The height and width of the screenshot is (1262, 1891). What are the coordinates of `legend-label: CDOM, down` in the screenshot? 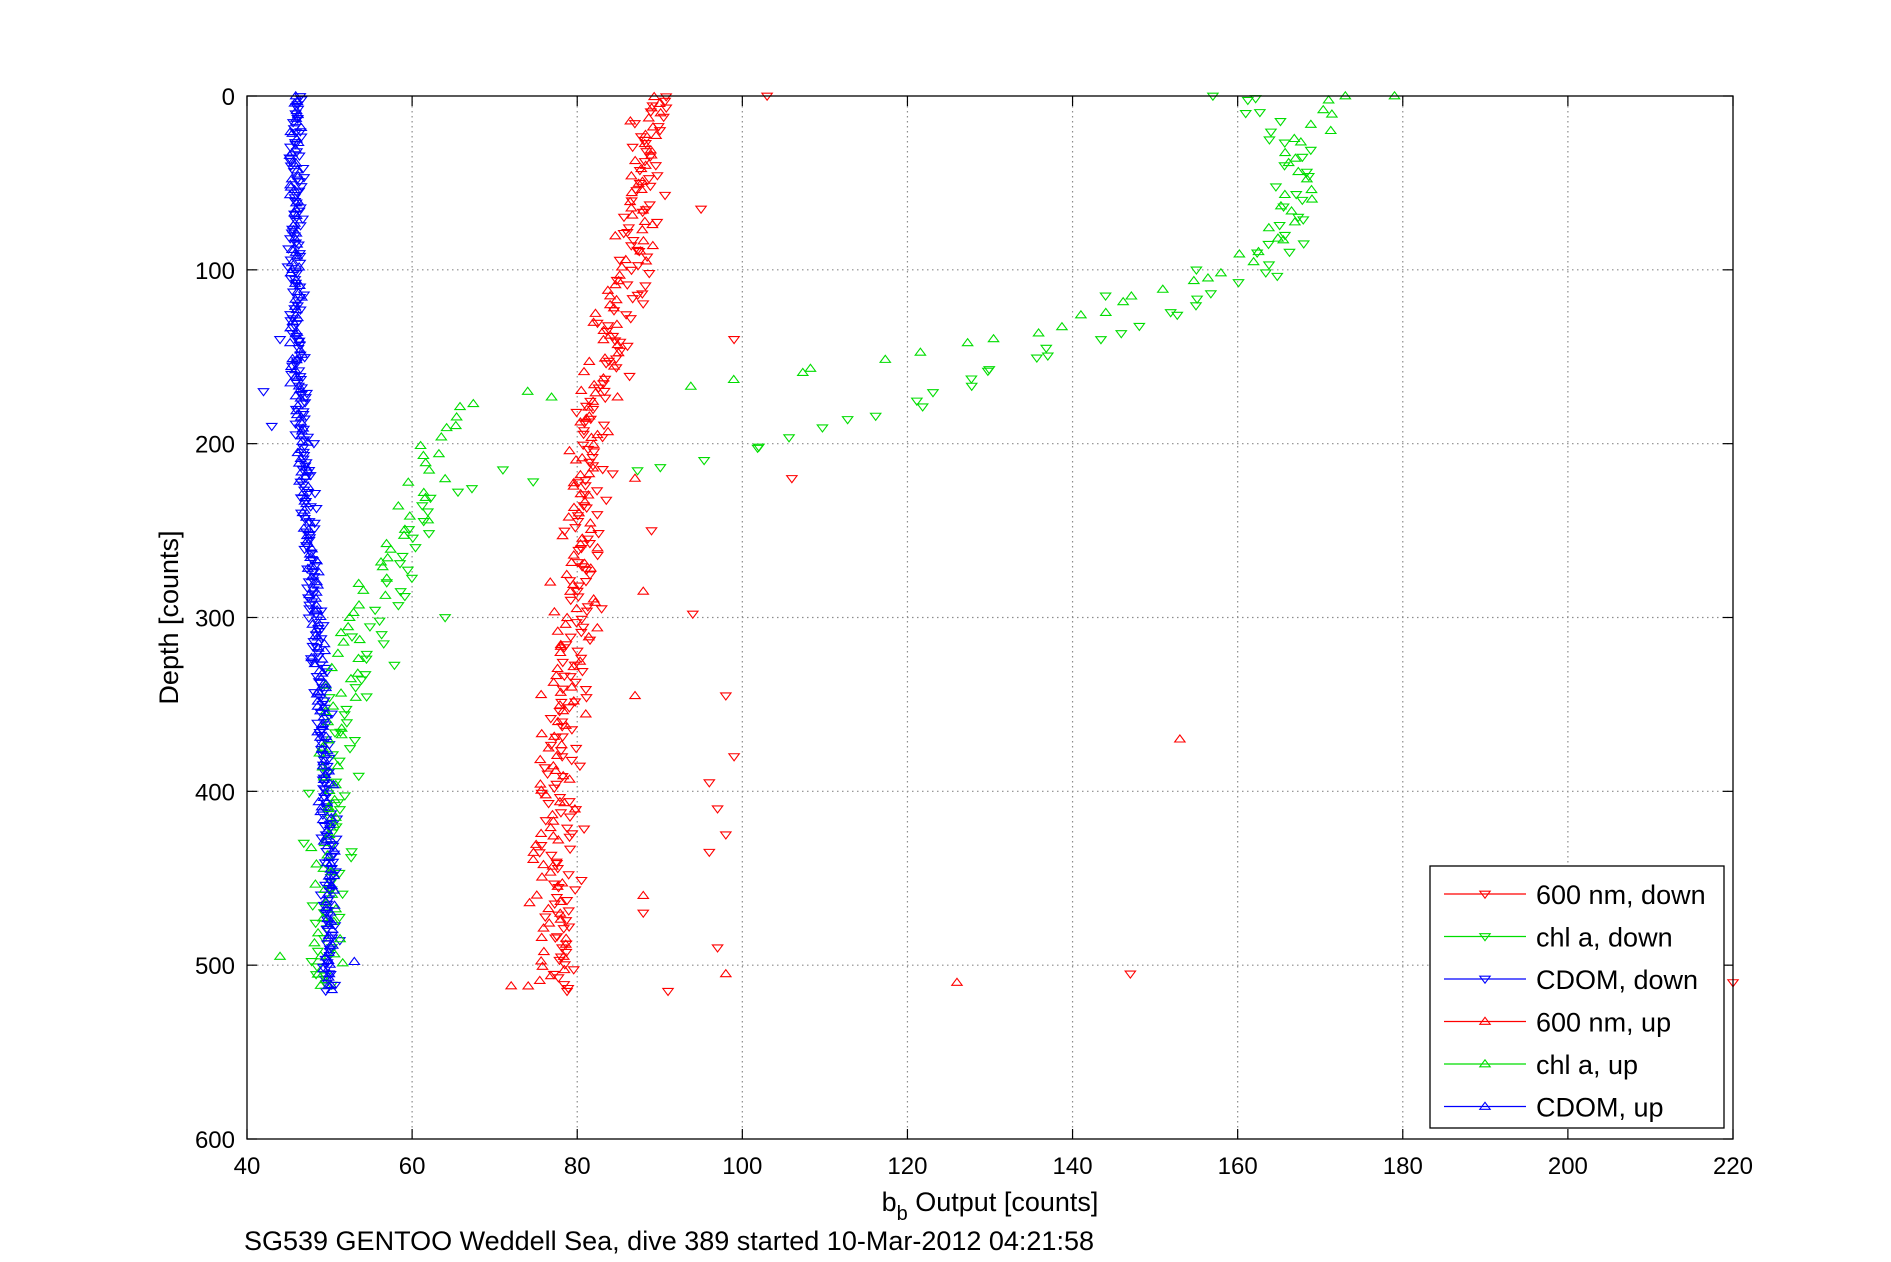 It's located at (1617, 980).